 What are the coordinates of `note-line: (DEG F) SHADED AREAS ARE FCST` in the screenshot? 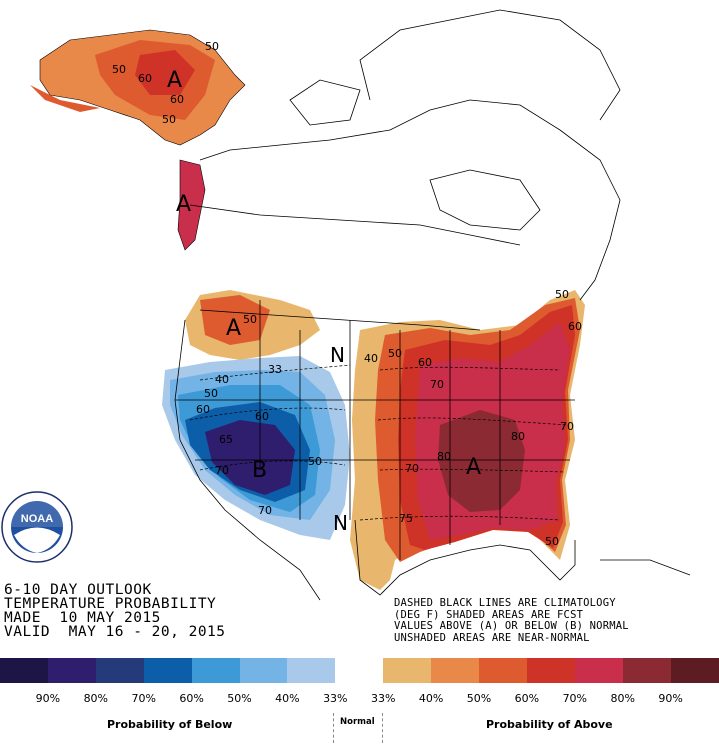 It's located at (489, 614).